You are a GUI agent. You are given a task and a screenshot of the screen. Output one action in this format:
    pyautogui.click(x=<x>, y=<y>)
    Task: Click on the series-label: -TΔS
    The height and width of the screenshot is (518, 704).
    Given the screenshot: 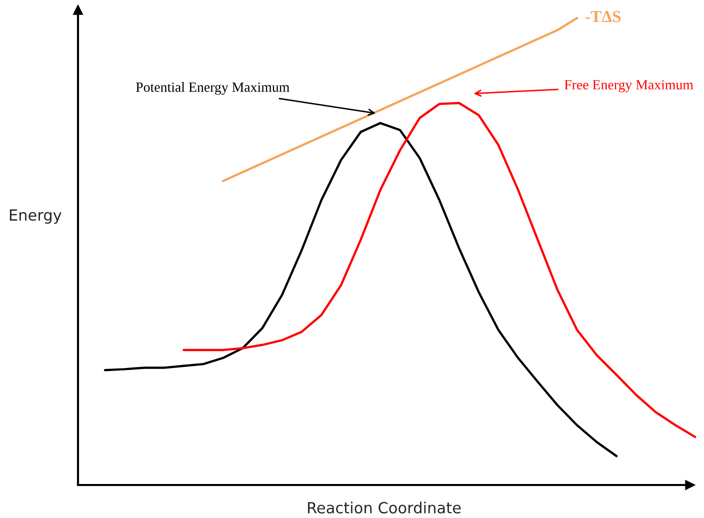 What is the action you would take?
    pyautogui.click(x=603, y=16)
    